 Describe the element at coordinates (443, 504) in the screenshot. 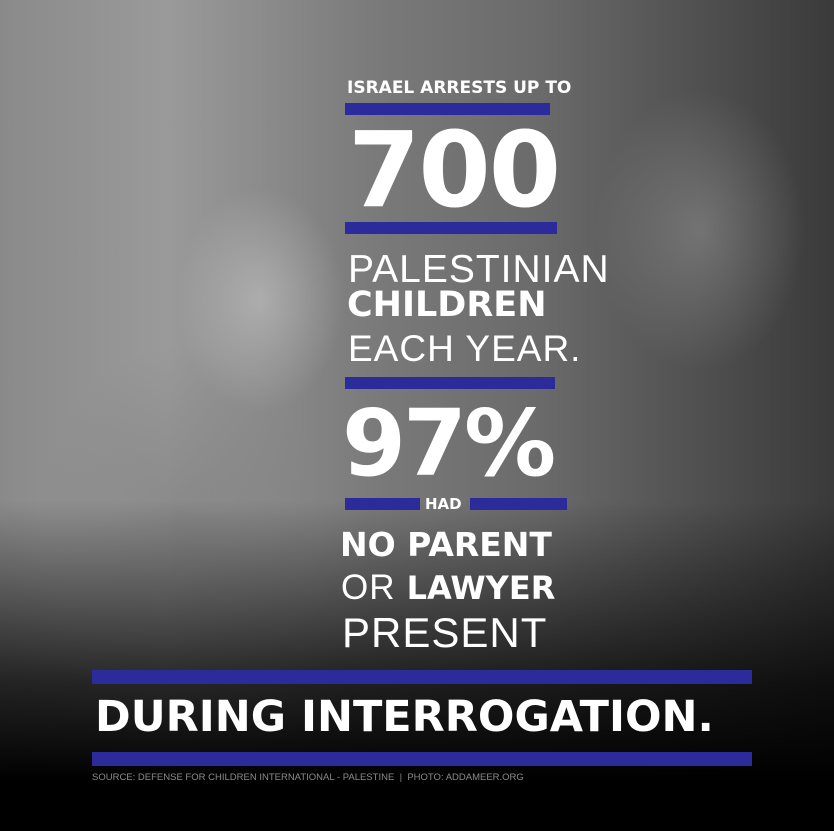

I see `line-had: HAD` at that location.